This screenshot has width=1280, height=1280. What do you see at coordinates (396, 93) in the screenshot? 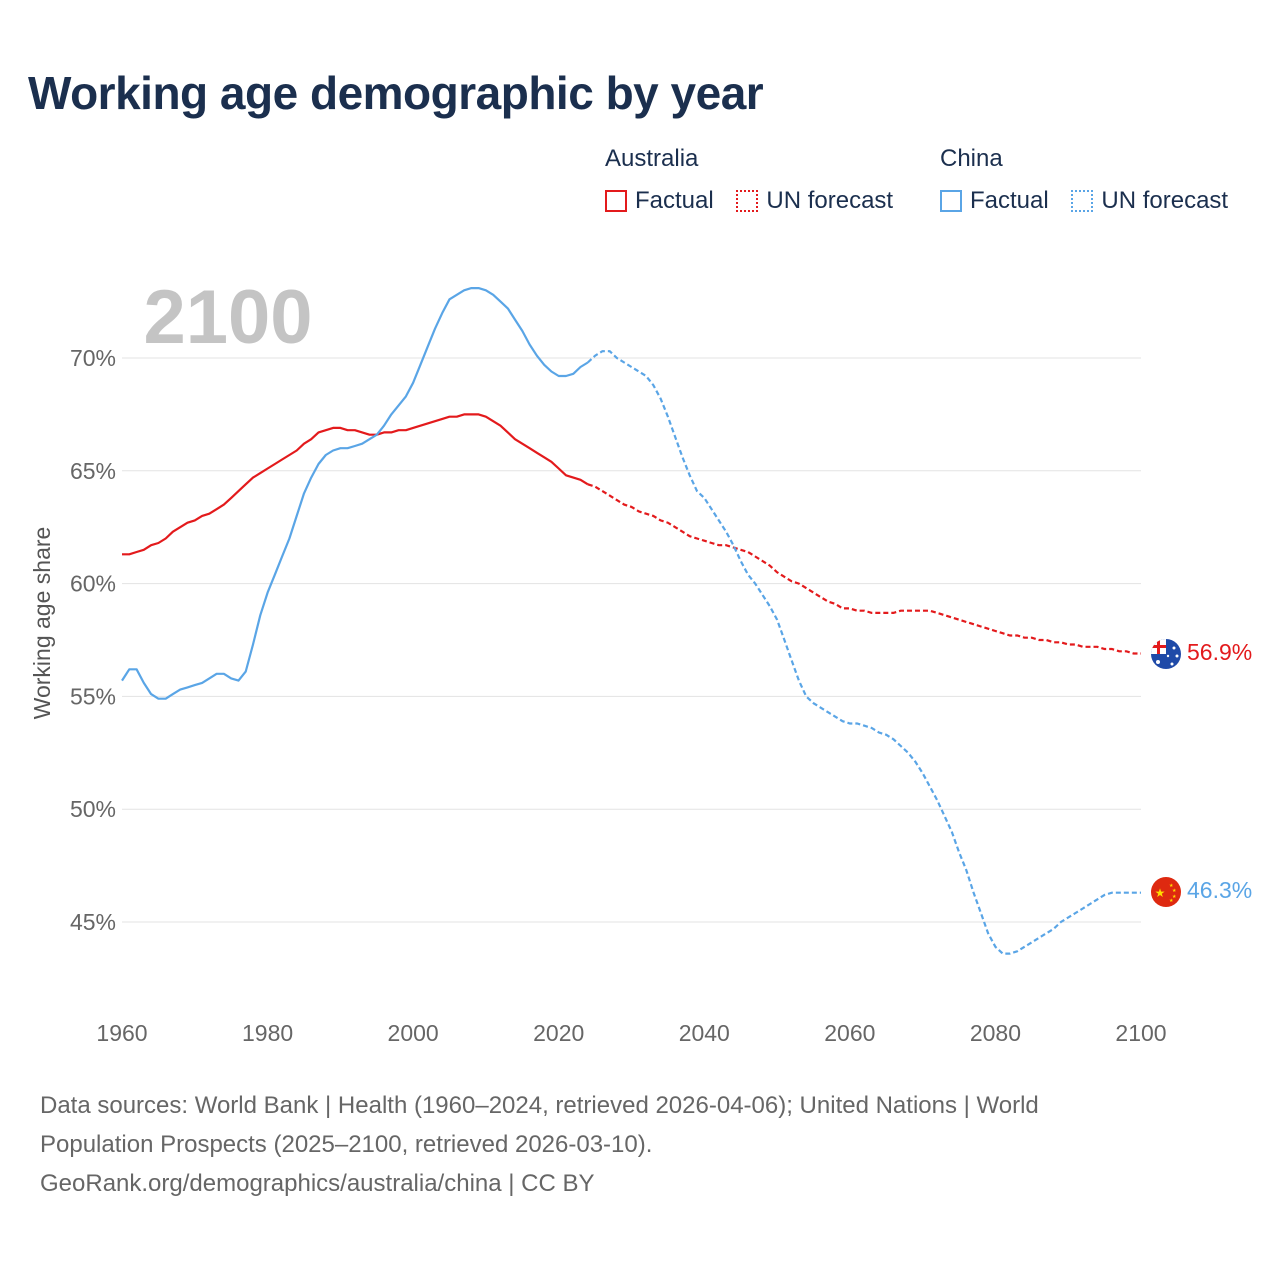
I see `chart-title: Working age demographic by year` at bounding box center [396, 93].